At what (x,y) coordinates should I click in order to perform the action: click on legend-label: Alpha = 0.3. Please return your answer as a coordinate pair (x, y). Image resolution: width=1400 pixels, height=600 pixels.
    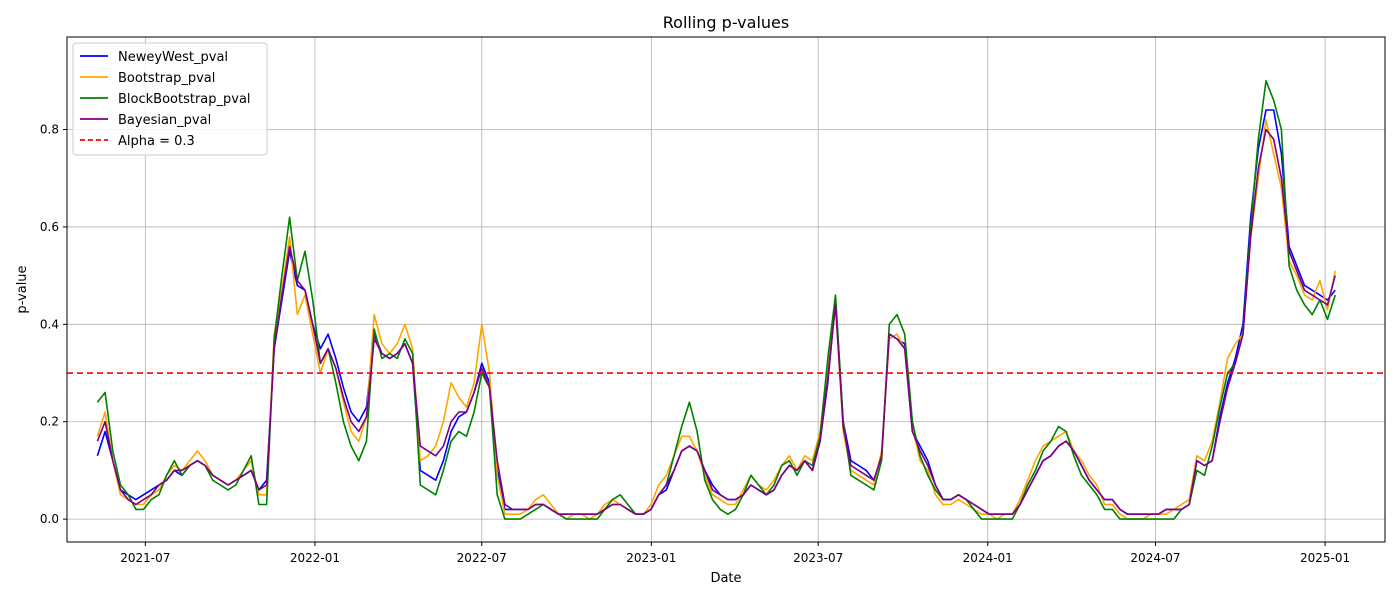
    Looking at the image, I should click on (156, 141).